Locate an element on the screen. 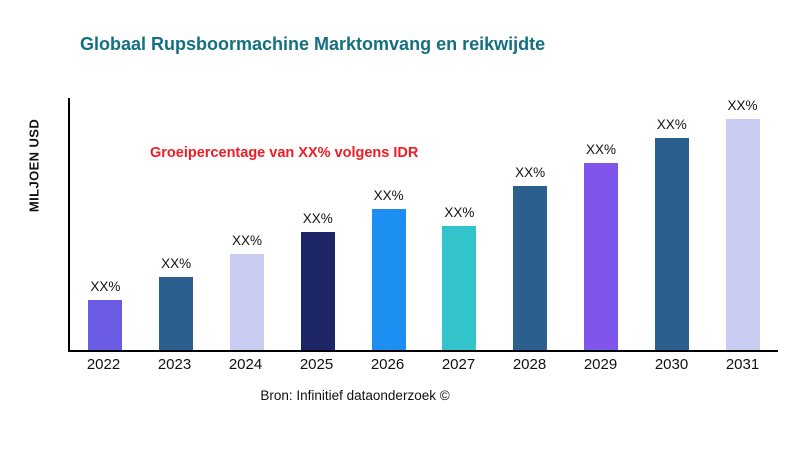 This screenshot has width=800, height=450. bar-2023 is located at coordinates (176, 313).